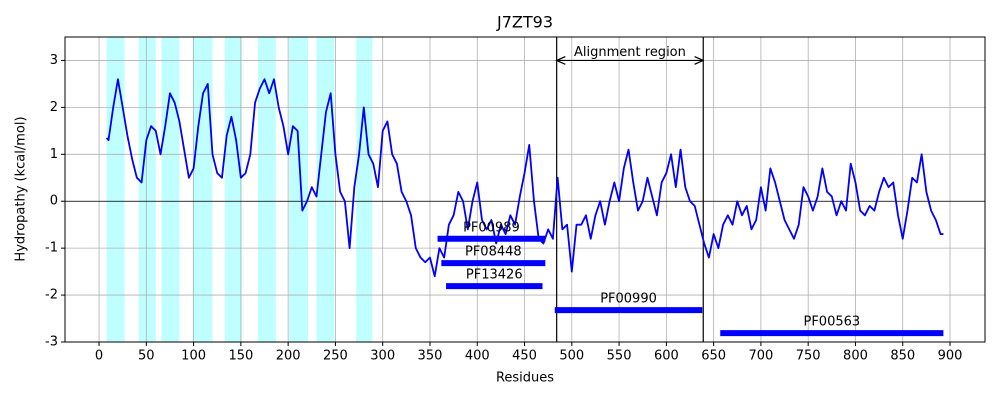 The width and height of the screenshot is (1000, 400). I want to click on domain-label: PF00563, so click(831, 322).